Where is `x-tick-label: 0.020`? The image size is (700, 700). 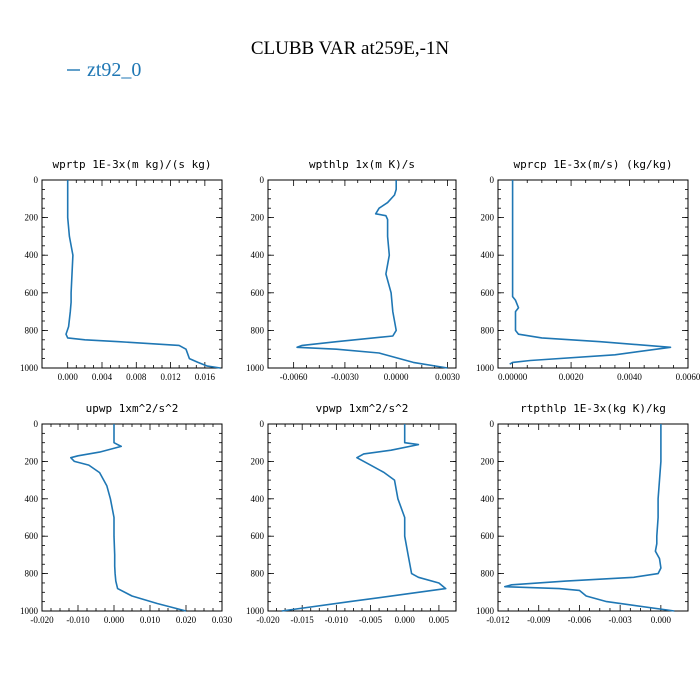 x-tick-label: 0.020 is located at coordinates (186, 620).